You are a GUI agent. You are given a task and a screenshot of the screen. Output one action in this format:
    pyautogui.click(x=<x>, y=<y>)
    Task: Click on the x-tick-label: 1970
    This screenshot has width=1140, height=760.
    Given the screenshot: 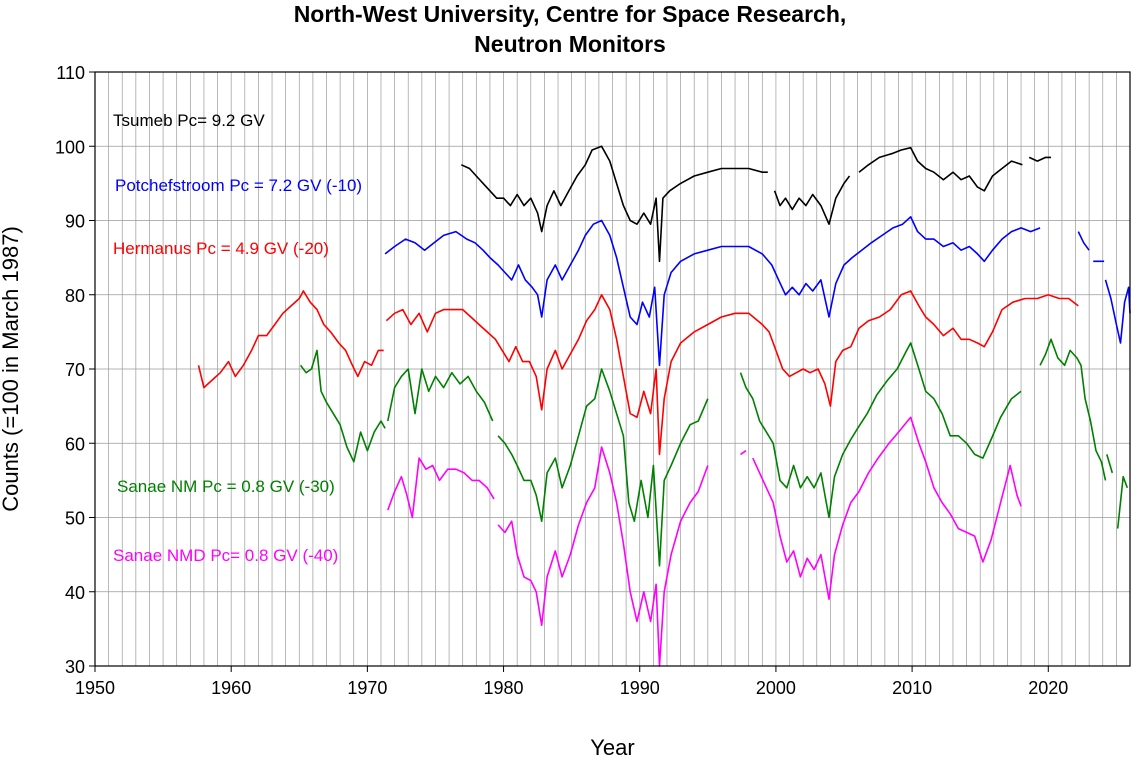 What is the action you would take?
    pyautogui.click(x=367, y=688)
    